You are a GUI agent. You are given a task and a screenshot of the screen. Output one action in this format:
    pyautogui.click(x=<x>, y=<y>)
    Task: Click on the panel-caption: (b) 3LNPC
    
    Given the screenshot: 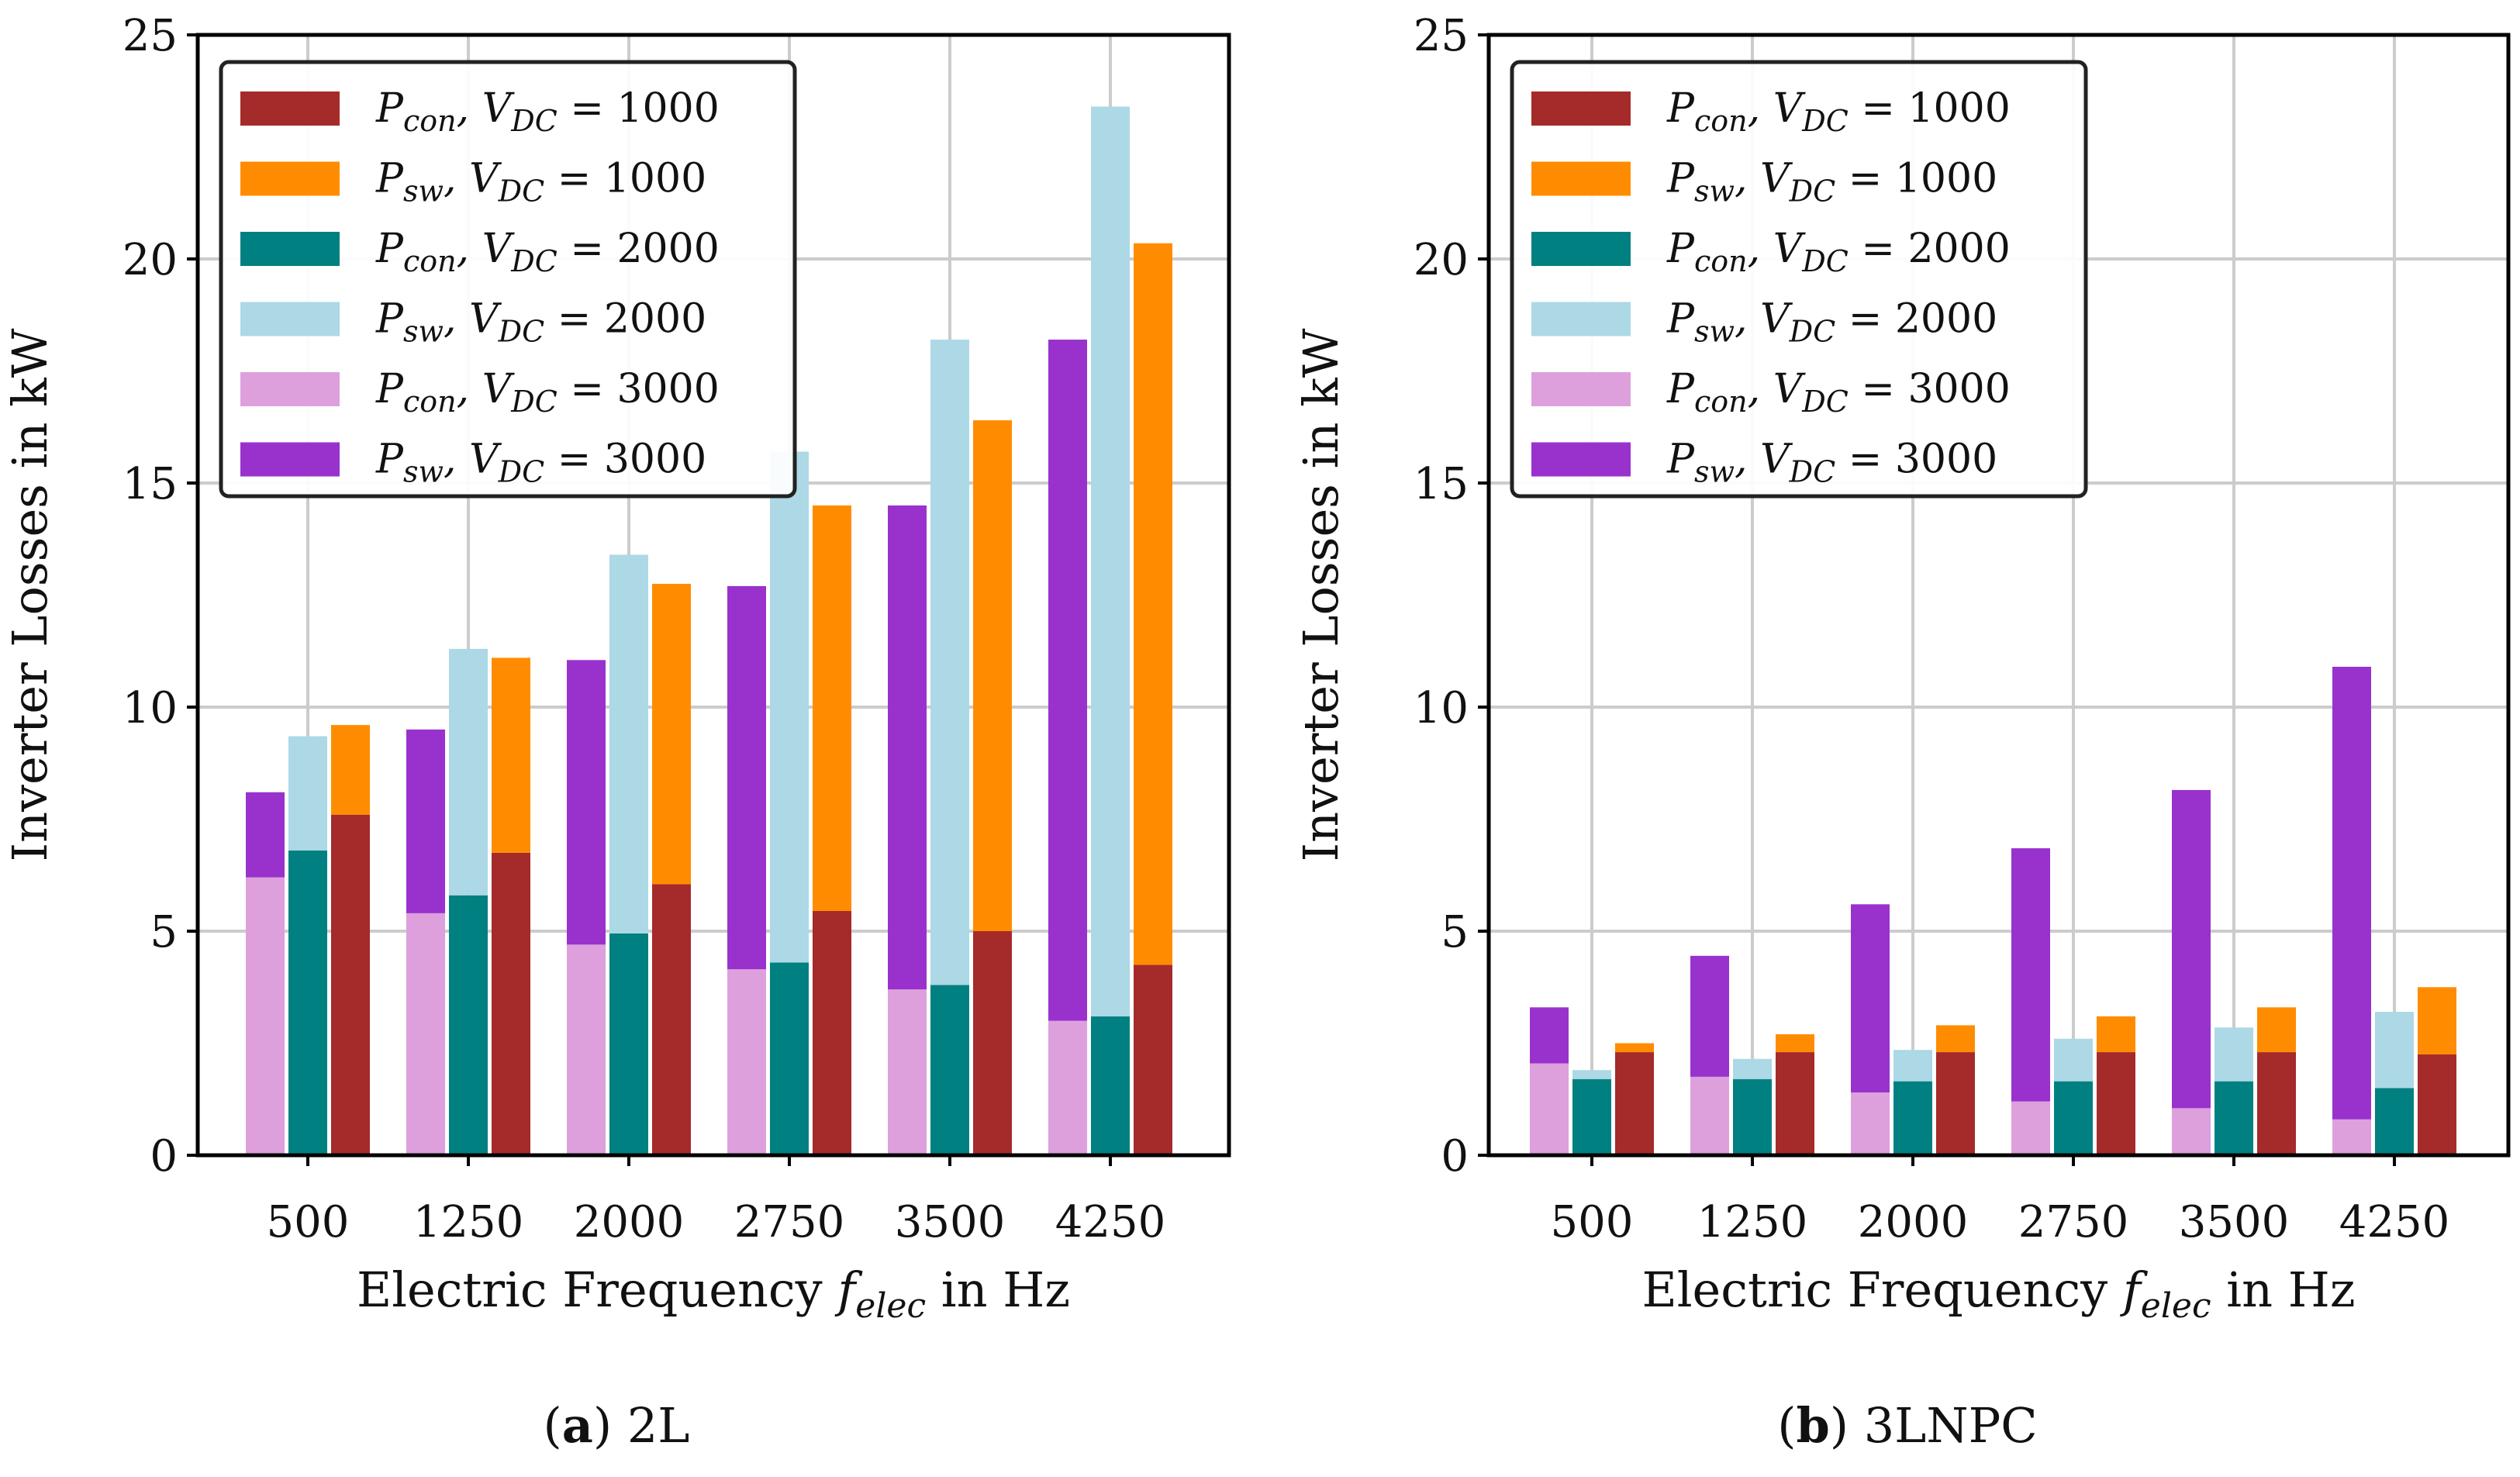 What is the action you would take?
    pyautogui.click(x=1907, y=1425)
    